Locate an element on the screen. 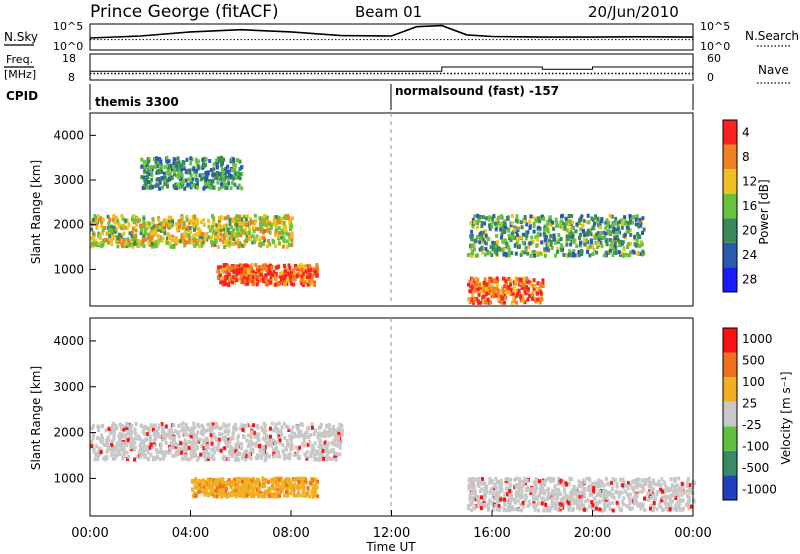  velocity-heatmap is located at coordinates (393, 467).